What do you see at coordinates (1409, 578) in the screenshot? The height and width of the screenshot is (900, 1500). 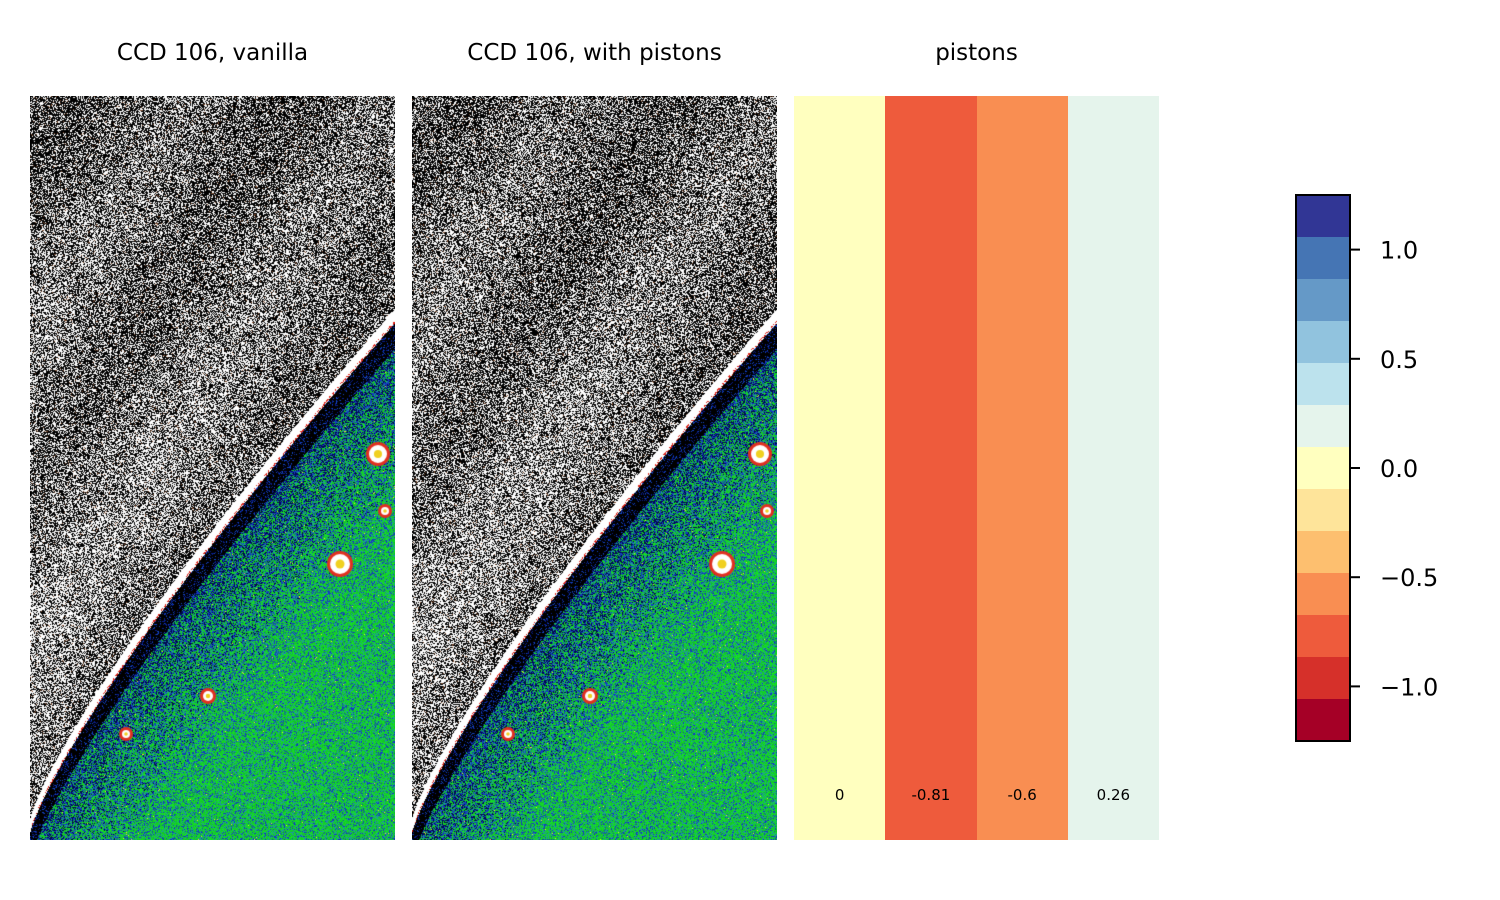 I see `colorbar-tick-label: −0.5` at bounding box center [1409, 578].